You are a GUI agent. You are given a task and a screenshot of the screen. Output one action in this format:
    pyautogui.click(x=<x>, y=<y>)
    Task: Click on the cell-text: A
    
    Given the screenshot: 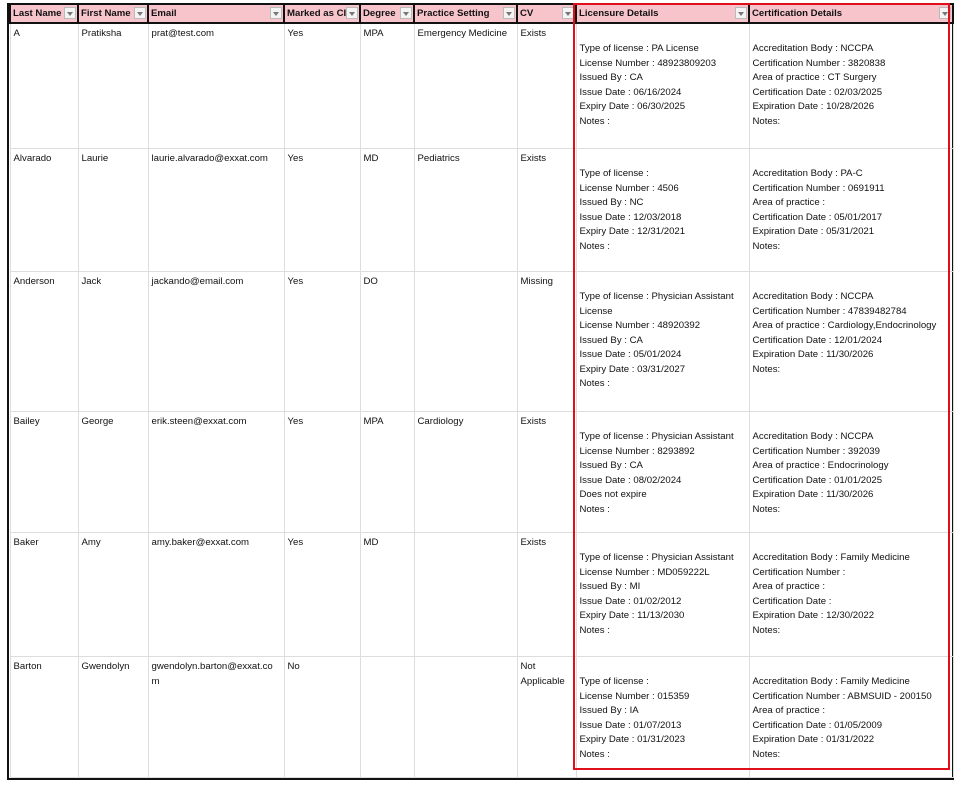 What is the action you would take?
    pyautogui.click(x=16, y=33)
    